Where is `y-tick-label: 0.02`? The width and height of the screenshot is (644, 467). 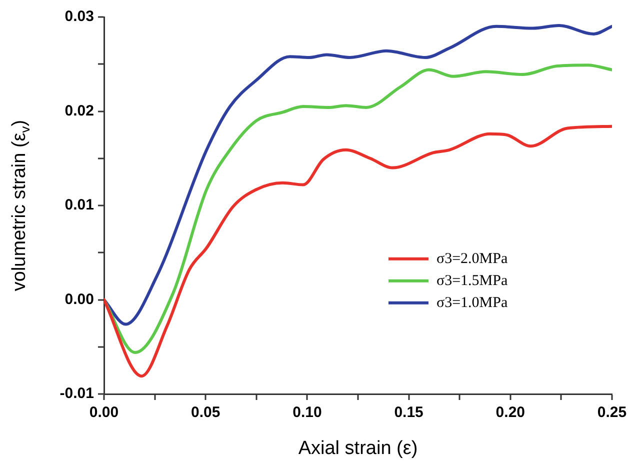
y-tick-label: 0.02 is located at coordinates (79, 111).